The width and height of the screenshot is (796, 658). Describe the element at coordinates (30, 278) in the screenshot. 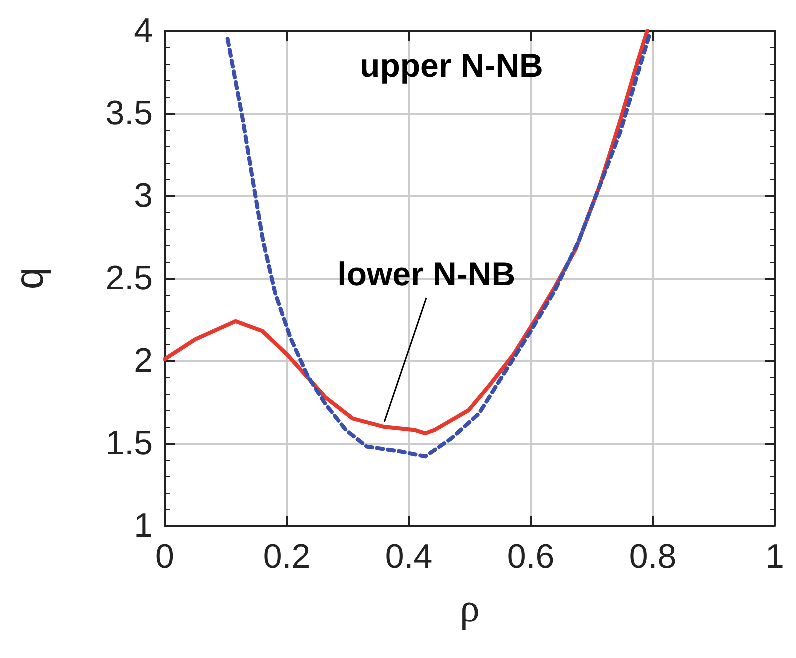

I see `y-axis-title: q` at that location.